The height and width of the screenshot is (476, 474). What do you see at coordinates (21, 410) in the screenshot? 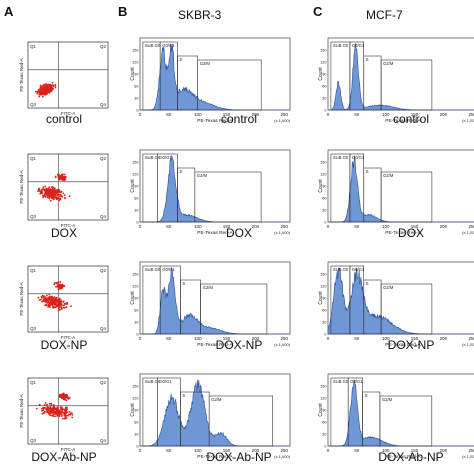
I see `y-axis-label: PE-Texas Red-A` at bounding box center [21, 410].